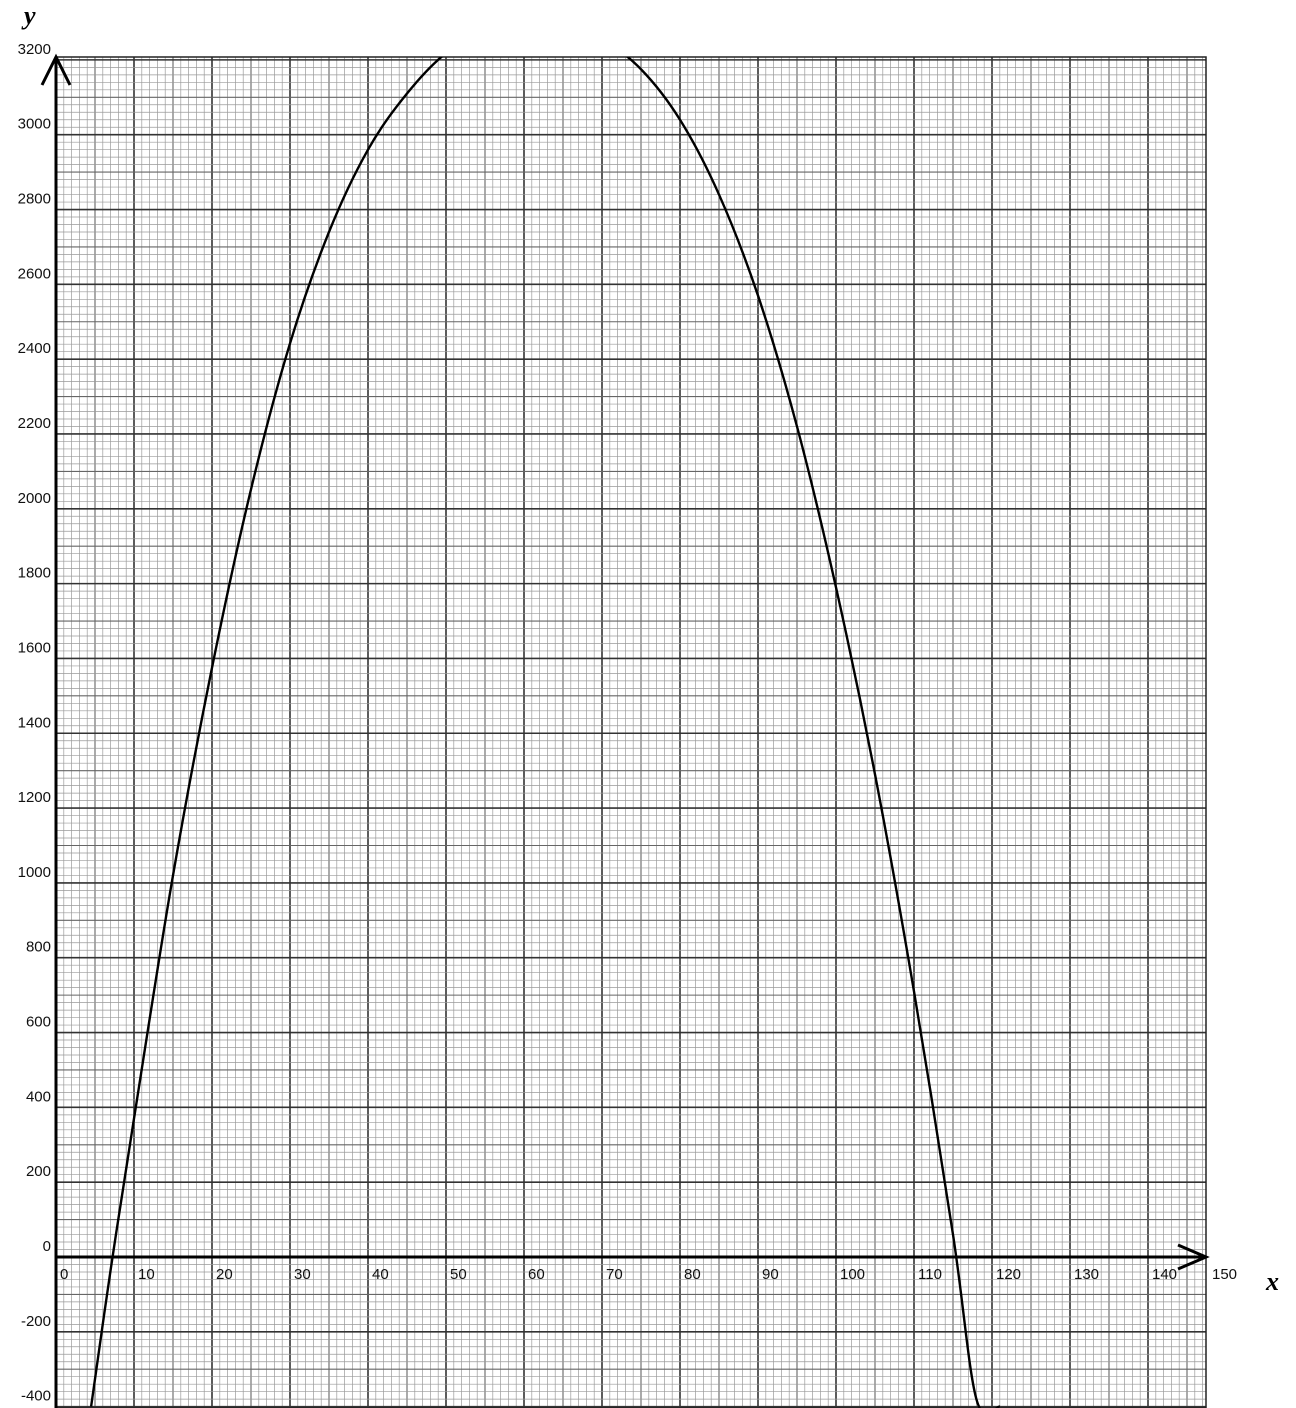 Image resolution: width=1296 pixels, height=1408 pixels. I want to click on y-tick-label: 800, so click(38, 947).